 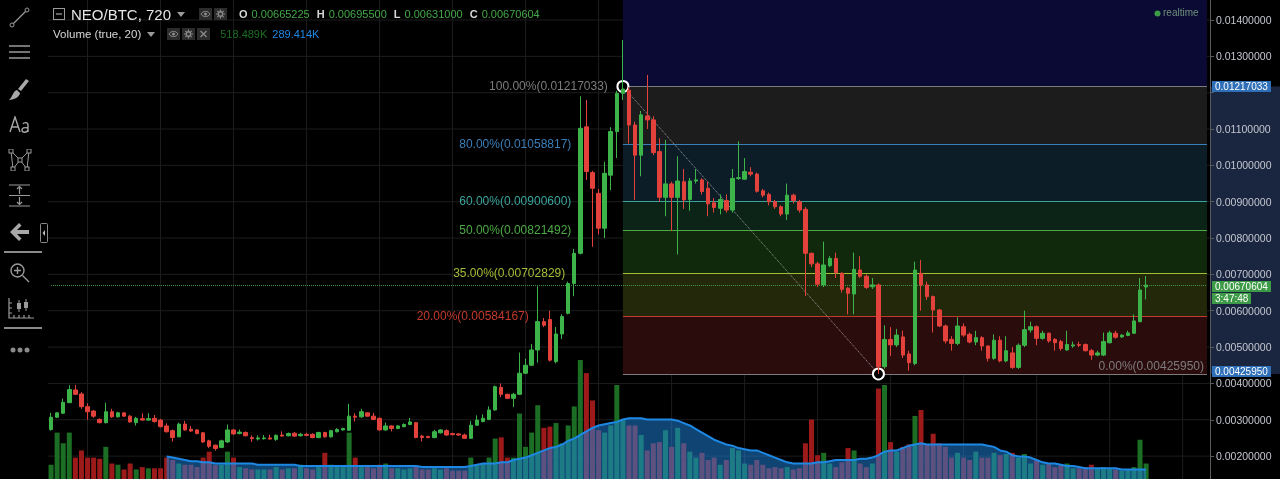 What do you see at coordinates (1241, 86) in the screenshot?
I see `text: 0.01217033` at bounding box center [1241, 86].